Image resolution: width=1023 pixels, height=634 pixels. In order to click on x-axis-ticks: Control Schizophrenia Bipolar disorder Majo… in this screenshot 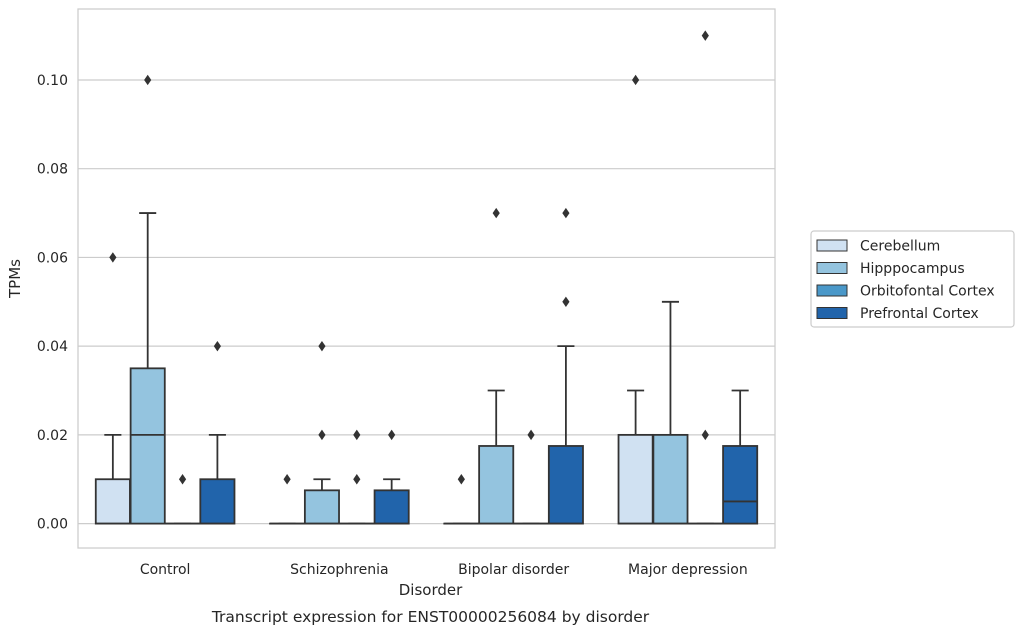, I will do `click(444, 570)`.